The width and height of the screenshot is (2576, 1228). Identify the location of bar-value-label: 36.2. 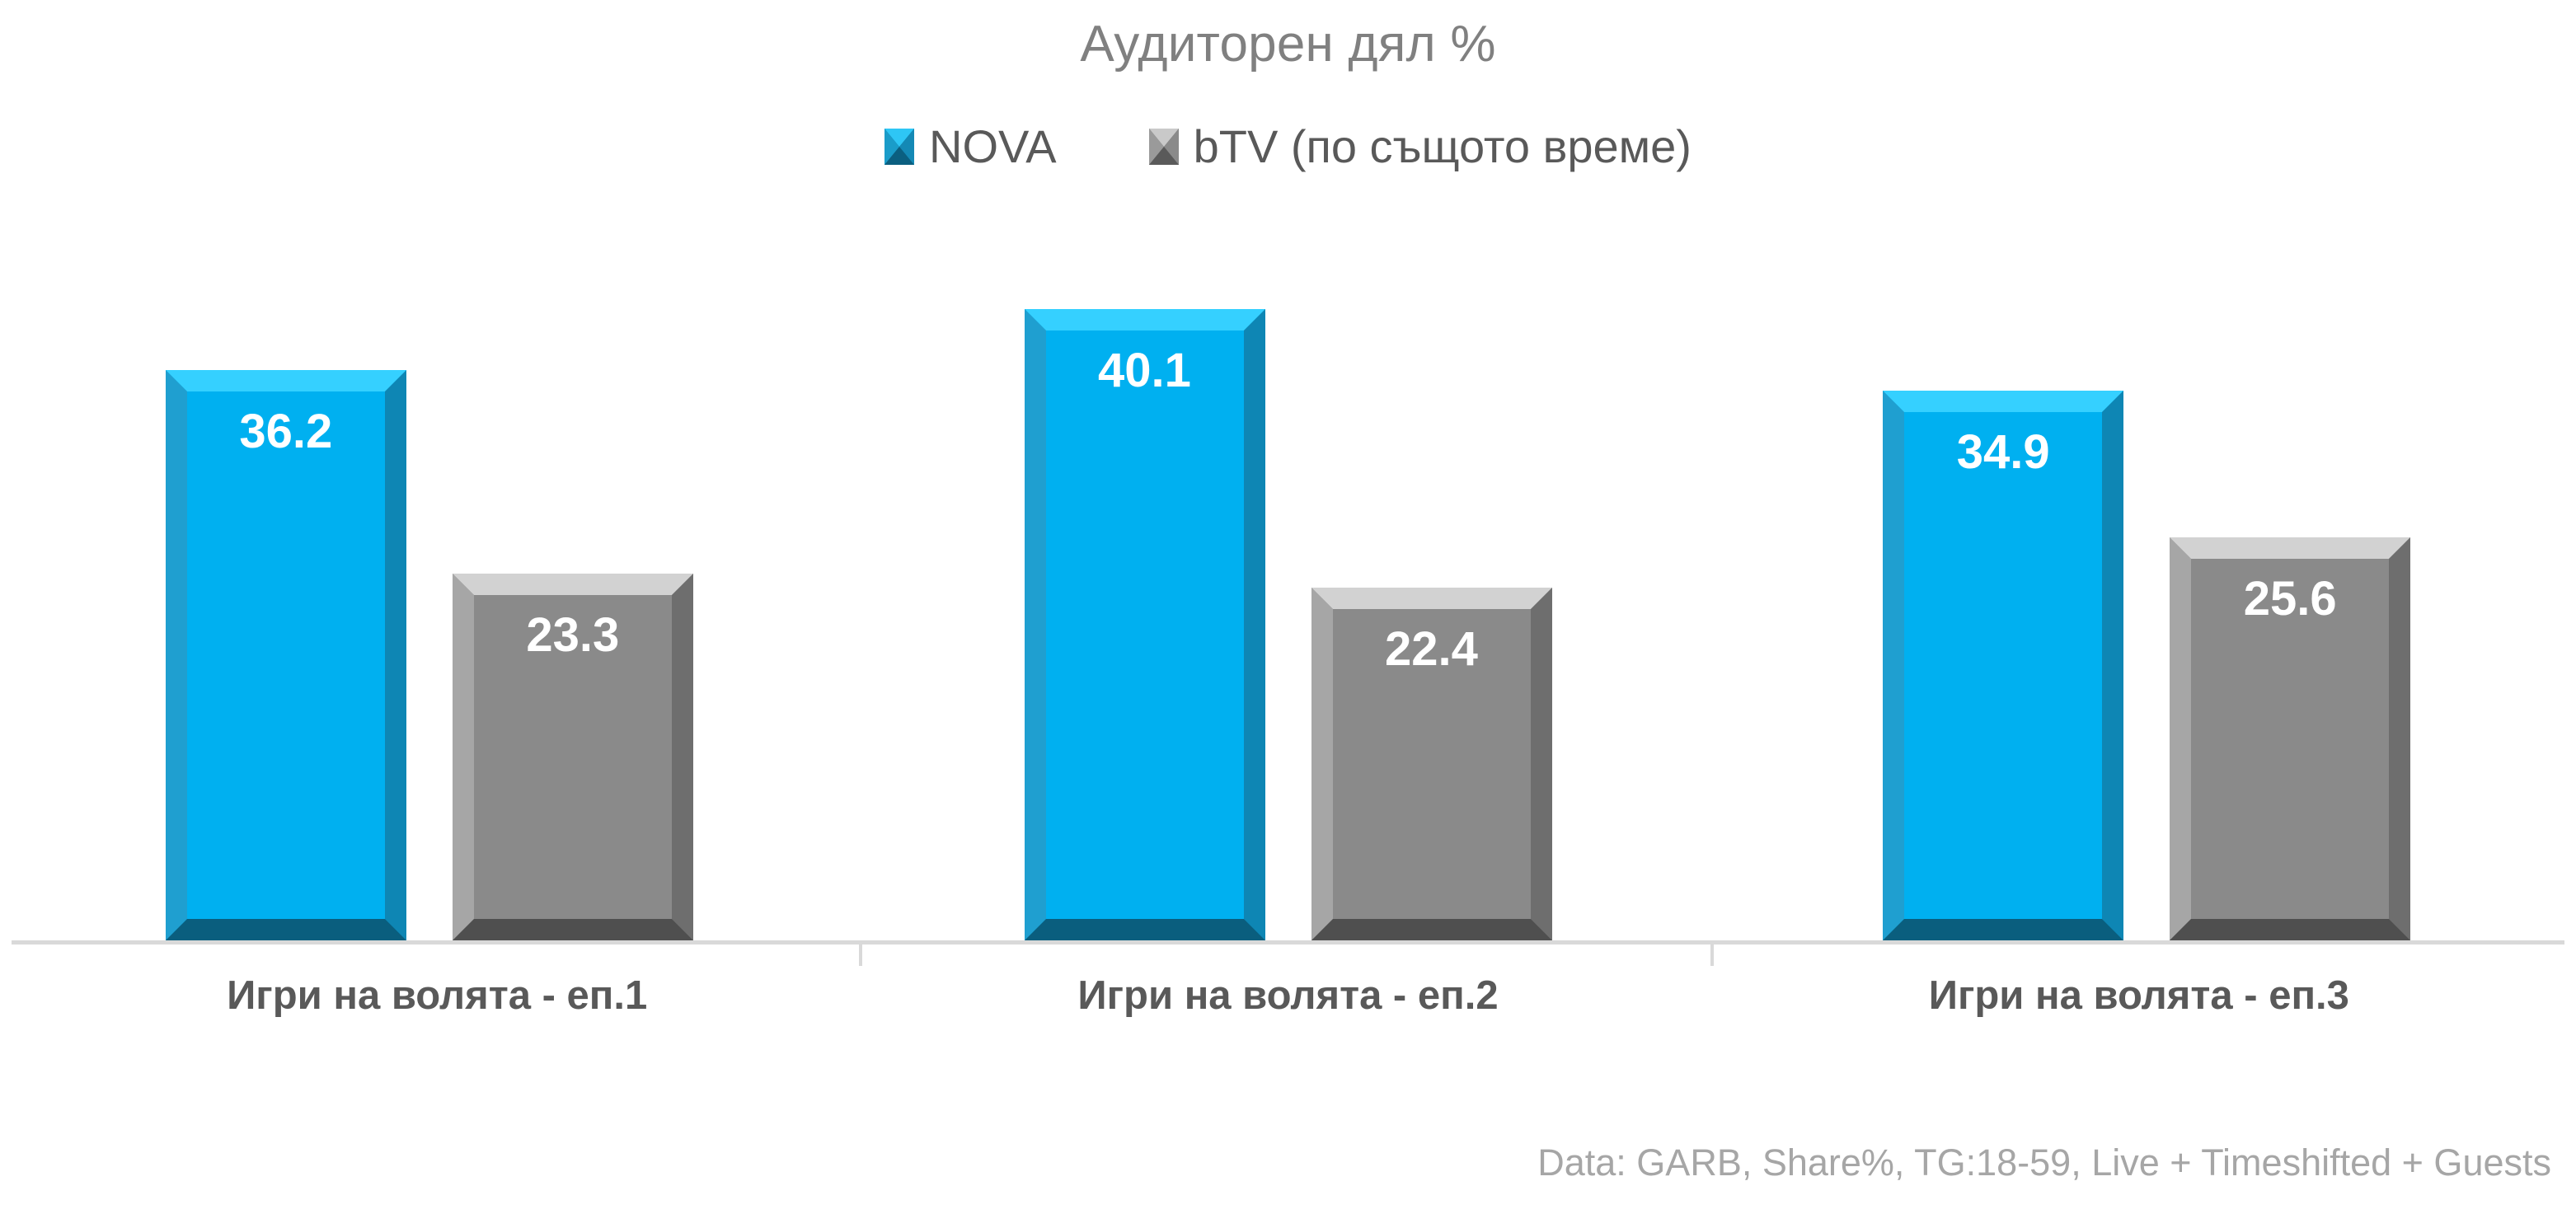
(286, 431).